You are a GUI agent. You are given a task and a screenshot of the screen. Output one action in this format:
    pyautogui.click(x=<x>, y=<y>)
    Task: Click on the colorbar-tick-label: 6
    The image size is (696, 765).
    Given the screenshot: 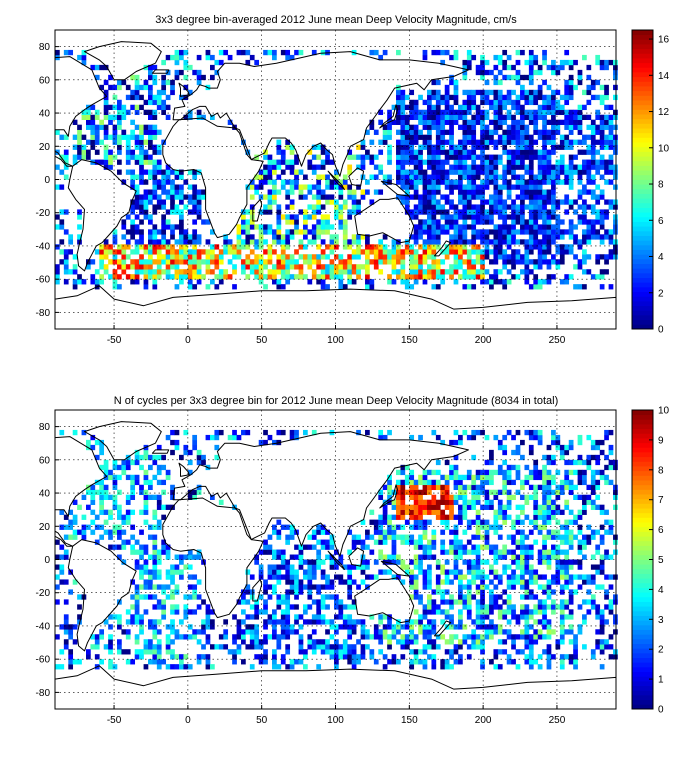 What is the action you would take?
    pyautogui.click(x=661, y=221)
    